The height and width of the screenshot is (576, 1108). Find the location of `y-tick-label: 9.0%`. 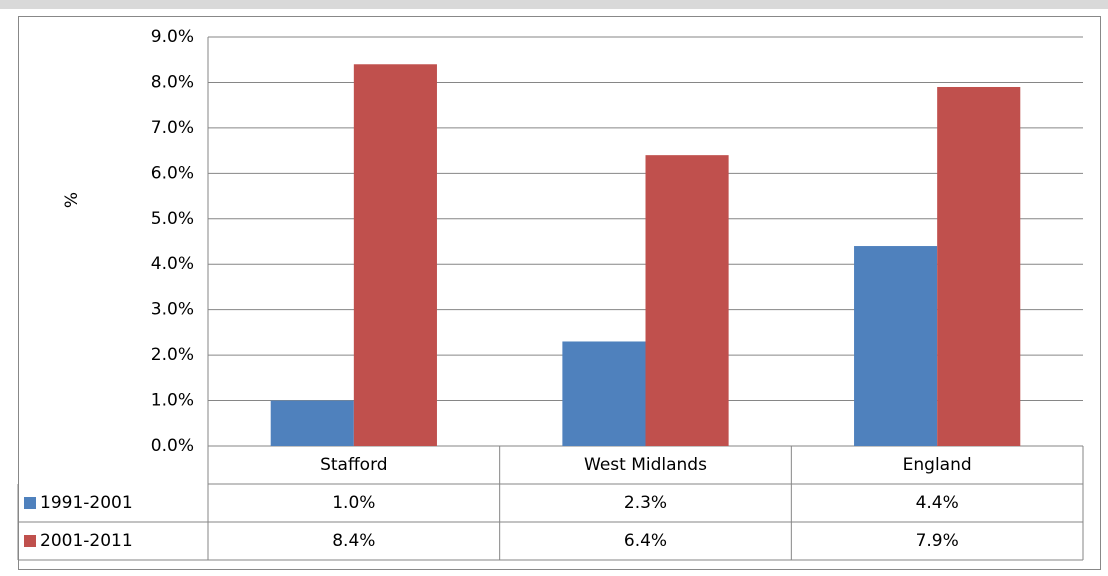

y-tick-label: 9.0% is located at coordinates (172, 37).